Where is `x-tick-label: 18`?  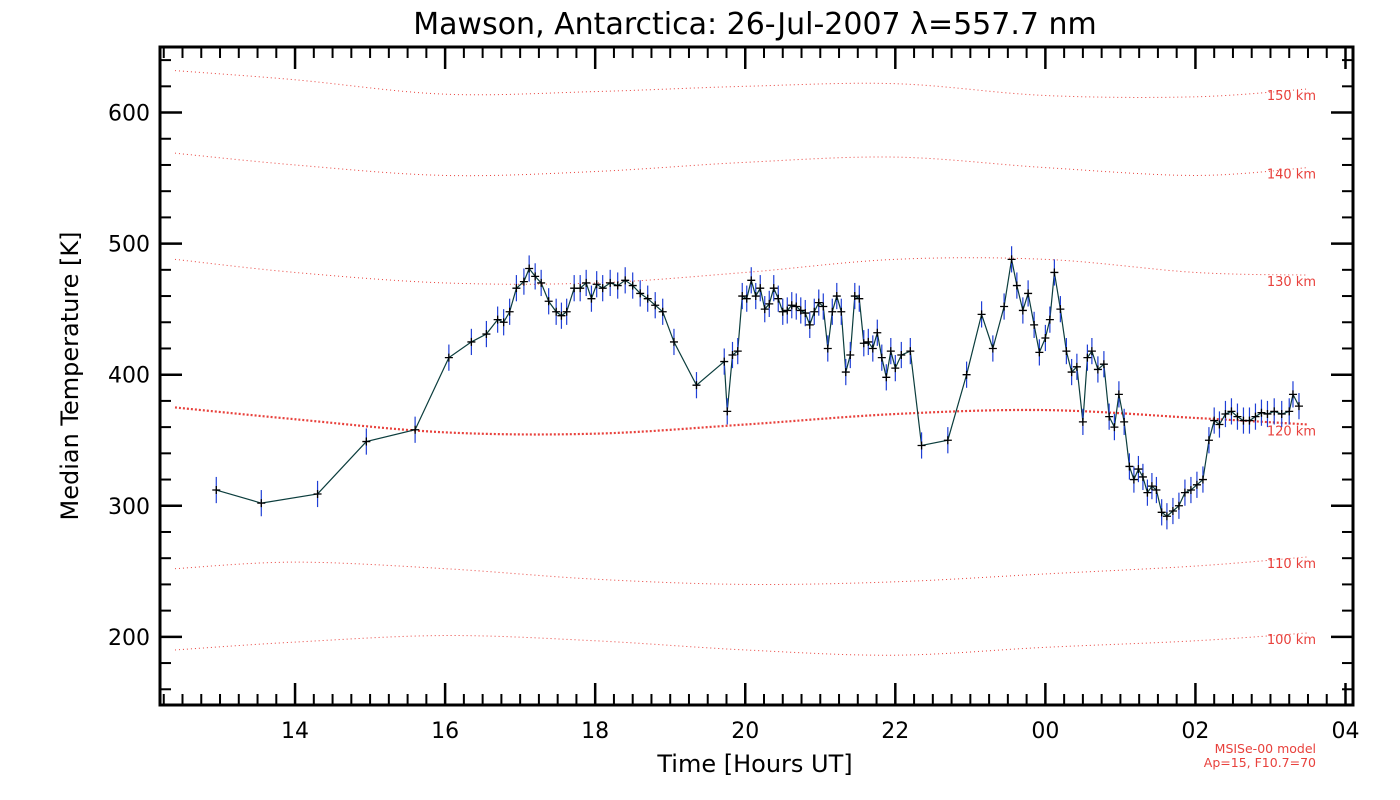
x-tick-label: 18 is located at coordinates (595, 731).